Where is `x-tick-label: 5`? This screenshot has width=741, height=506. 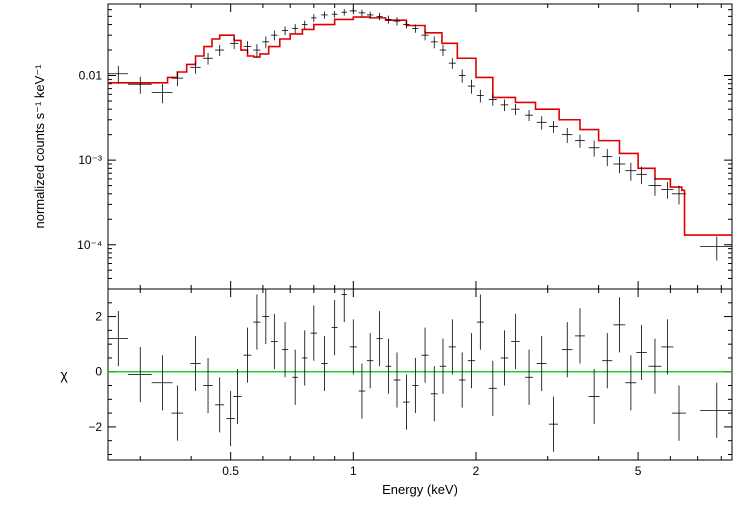 x-tick-label: 5 is located at coordinates (638, 471).